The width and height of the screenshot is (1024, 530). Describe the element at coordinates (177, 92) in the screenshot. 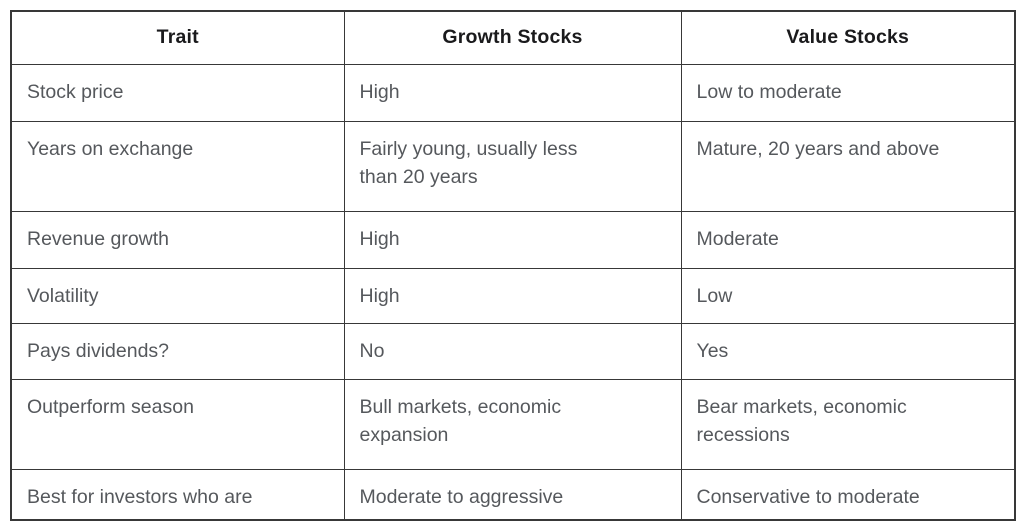

I see `cell-trait: Stock price` at that location.